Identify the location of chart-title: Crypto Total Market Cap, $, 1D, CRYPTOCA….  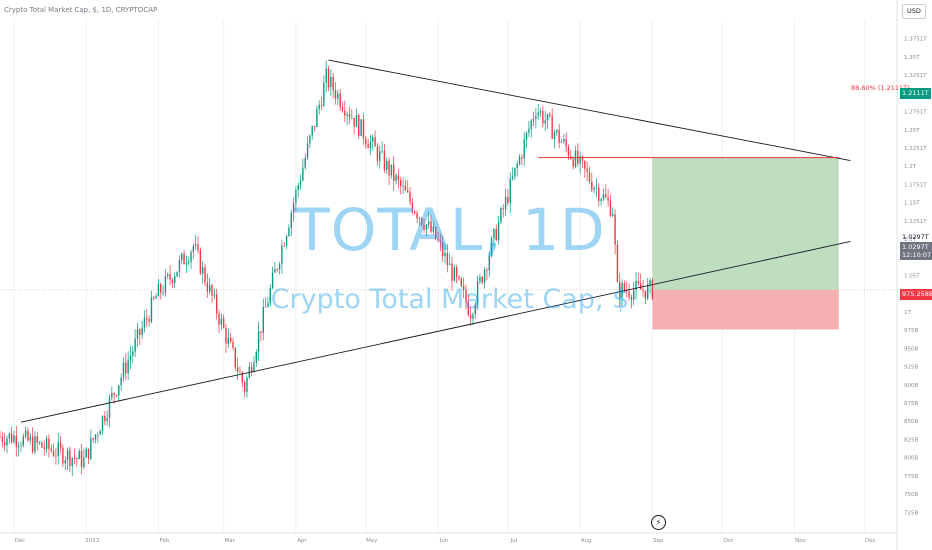
(81, 10).